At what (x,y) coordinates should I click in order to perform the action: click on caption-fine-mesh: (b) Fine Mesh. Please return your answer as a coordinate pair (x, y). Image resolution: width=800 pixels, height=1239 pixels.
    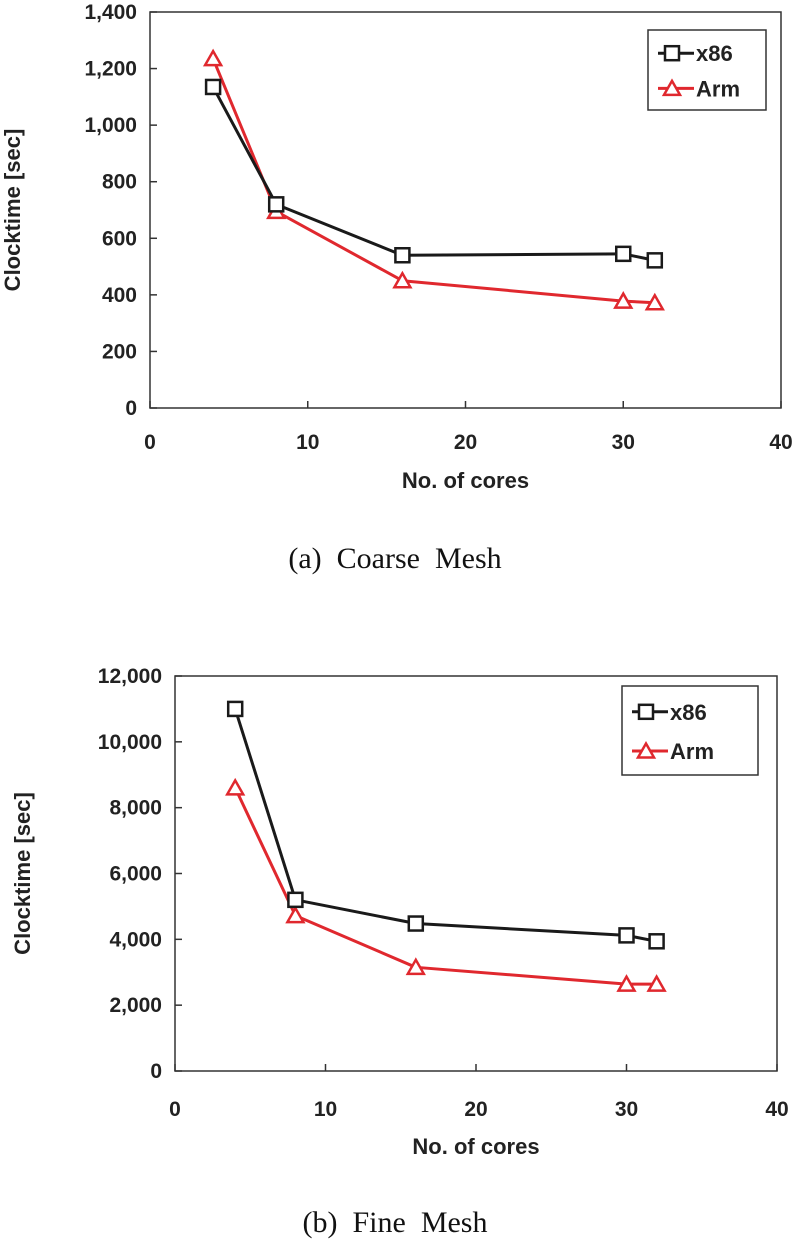
    Looking at the image, I should click on (395, 1222).